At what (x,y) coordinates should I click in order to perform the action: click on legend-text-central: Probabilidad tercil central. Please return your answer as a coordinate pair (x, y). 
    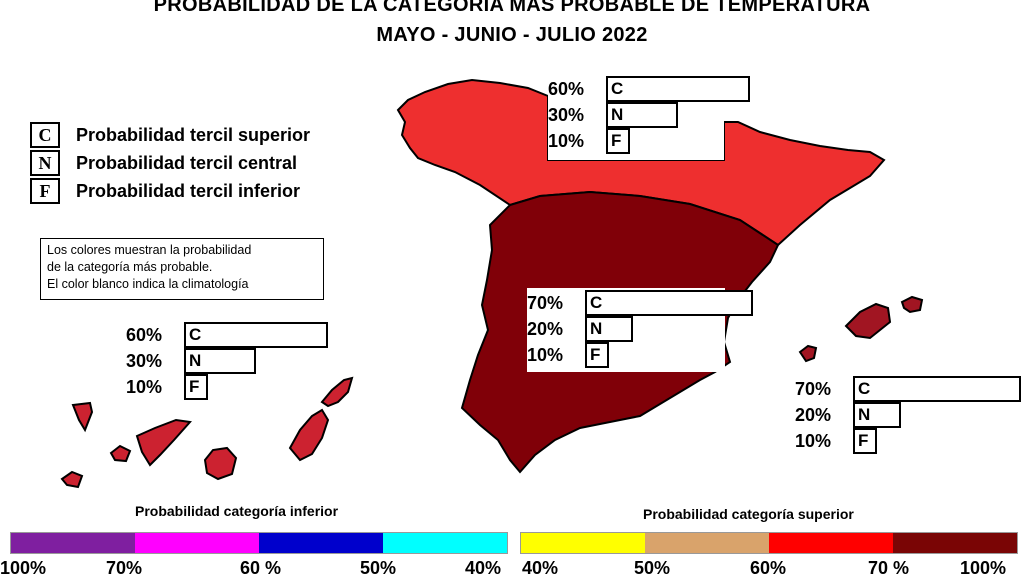
    Looking at the image, I should click on (187, 162).